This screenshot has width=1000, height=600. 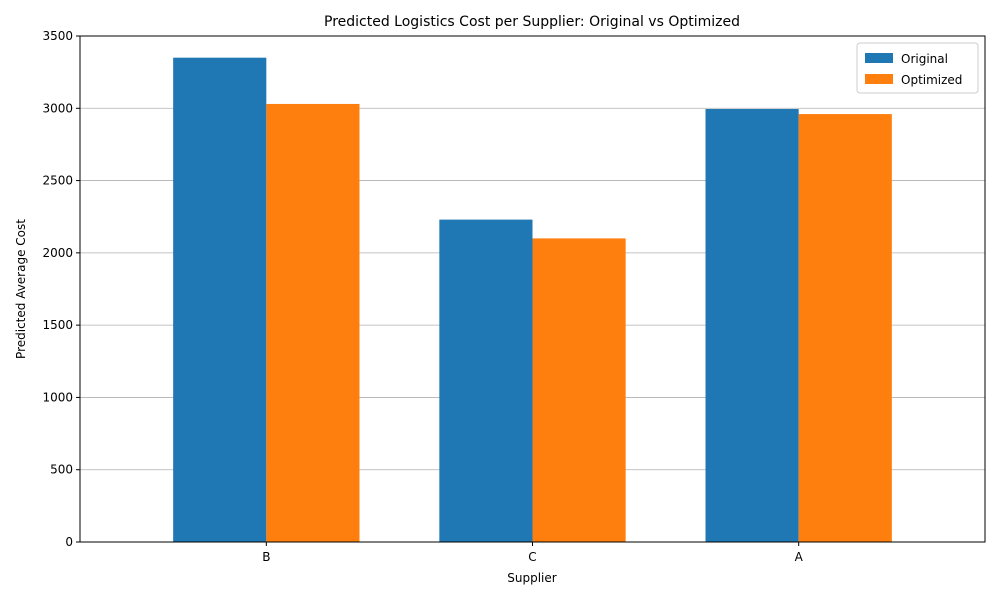 What do you see at coordinates (57, 36) in the screenshot?
I see `y-tick-label: 3500` at bounding box center [57, 36].